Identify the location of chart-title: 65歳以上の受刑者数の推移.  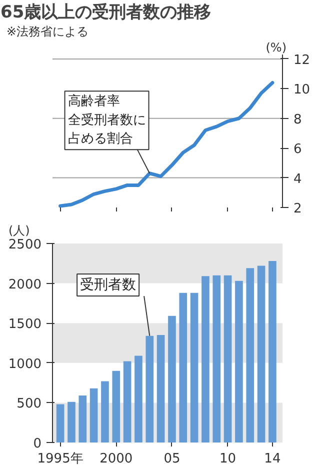
(106, 12).